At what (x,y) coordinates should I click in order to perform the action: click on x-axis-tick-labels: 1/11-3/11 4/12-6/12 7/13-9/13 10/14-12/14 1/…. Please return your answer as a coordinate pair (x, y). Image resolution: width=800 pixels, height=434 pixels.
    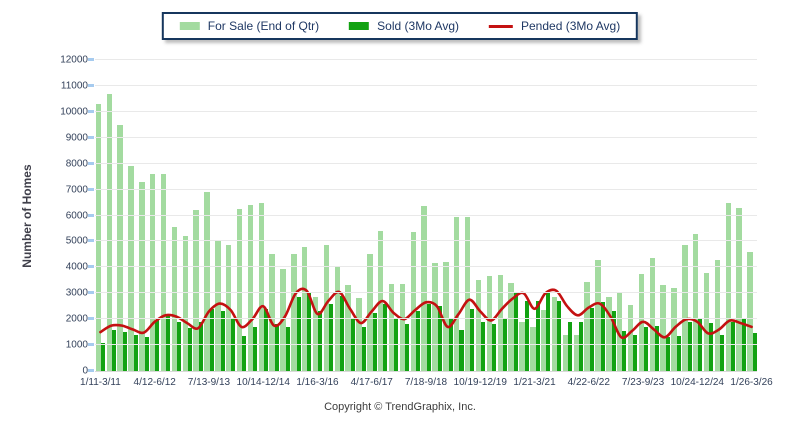
    Looking at the image, I should click on (426, 384).